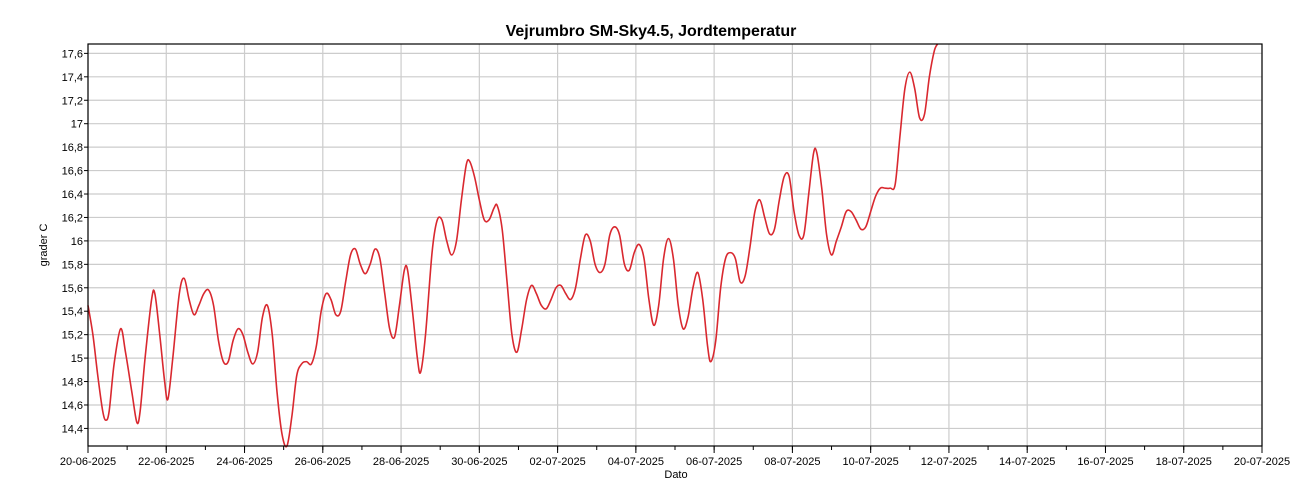  What do you see at coordinates (479, 462) in the screenshot?
I see `x-tick-label: 30-06-2025` at bounding box center [479, 462].